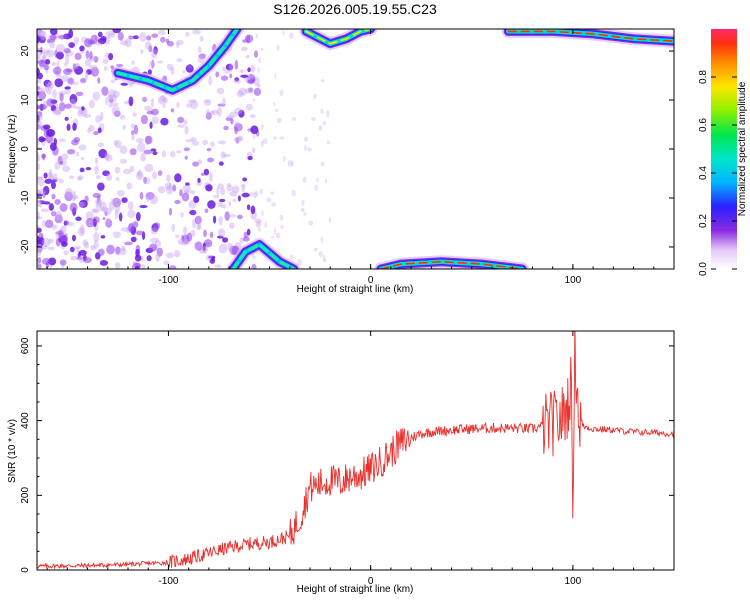  What do you see at coordinates (573, 280) in the screenshot?
I see `spectrogram-x-tick-label: 100` at bounding box center [573, 280].